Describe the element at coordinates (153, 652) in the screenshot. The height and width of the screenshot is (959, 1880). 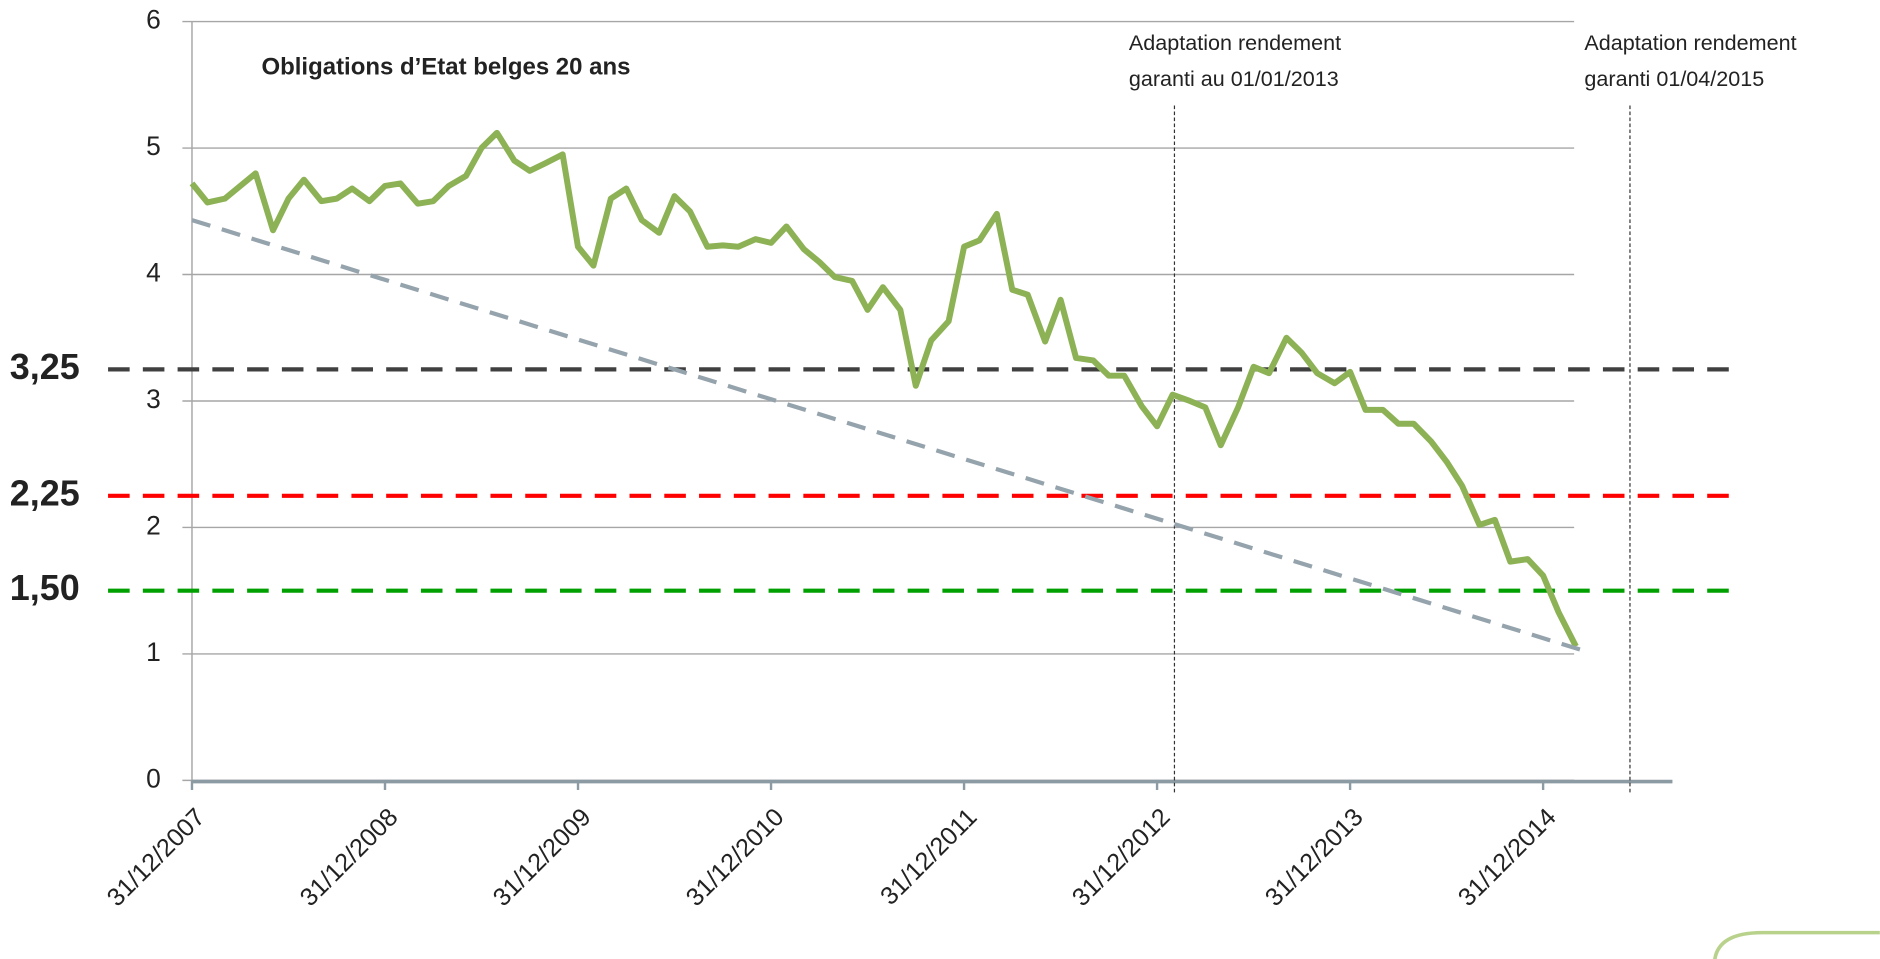
I see `y-tick-label: 1` at that location.